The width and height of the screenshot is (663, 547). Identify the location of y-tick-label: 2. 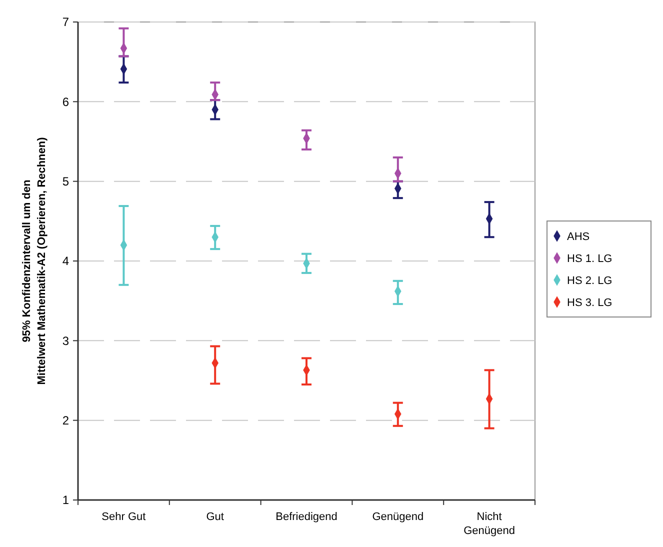
(66, 421).